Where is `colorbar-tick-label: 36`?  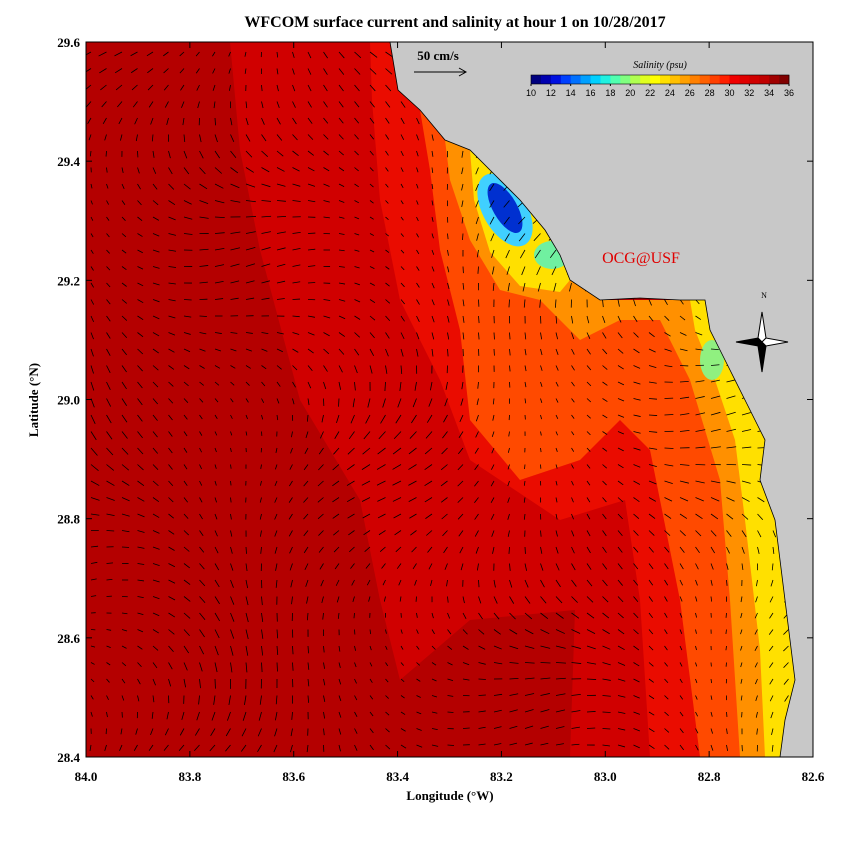 colorbar-tick-label: 36 is located at coordinates (789, 93).